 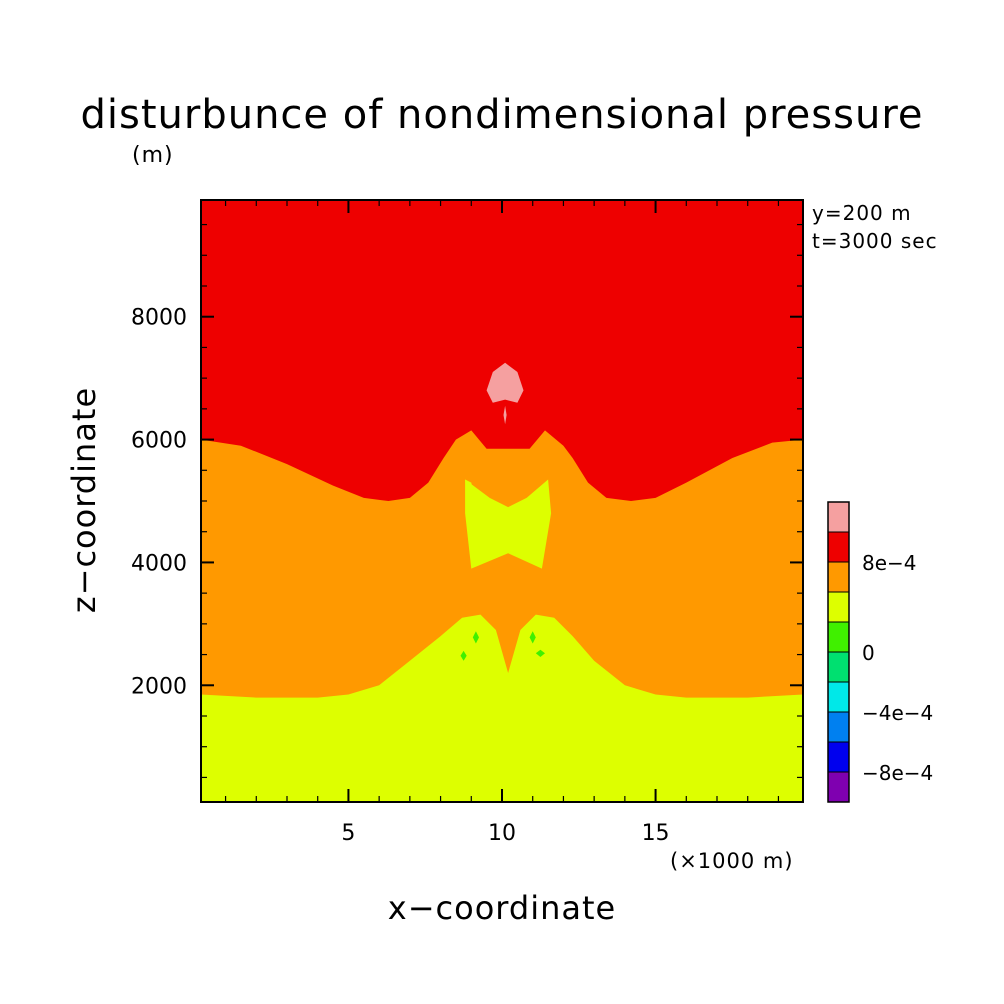 I want to click on colorbar: 8e−4 0 −4e−4 −8e−4, so click(x=880, y=652).